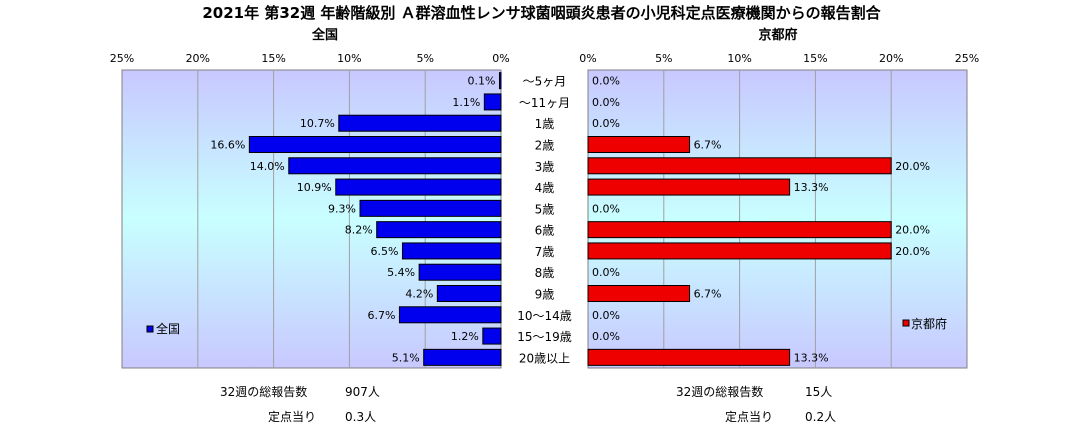 The image size is (1083, 429). I want to click on category-label: 20歳以上, so click(544, 358).